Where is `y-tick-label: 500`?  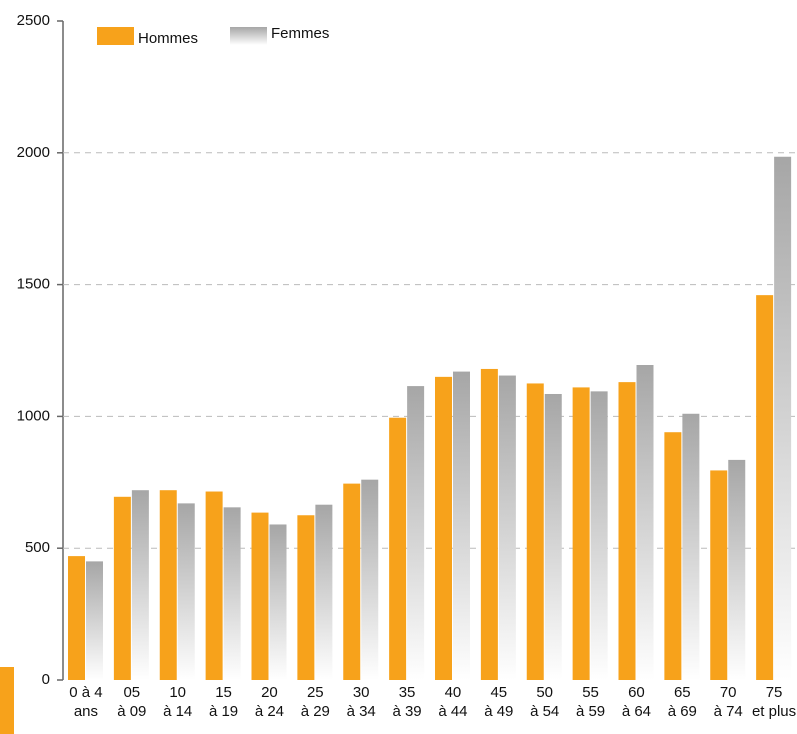 y-tick-label: 500 is located at coordinates (37, 547).